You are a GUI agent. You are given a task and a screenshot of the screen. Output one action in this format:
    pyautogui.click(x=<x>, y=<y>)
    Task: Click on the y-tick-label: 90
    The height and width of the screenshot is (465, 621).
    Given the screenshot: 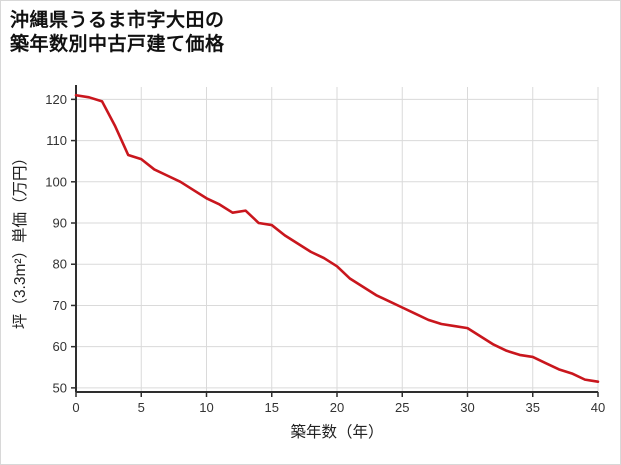 What is the action you would take?
    pyautogui.click(x=60, y=223)
    